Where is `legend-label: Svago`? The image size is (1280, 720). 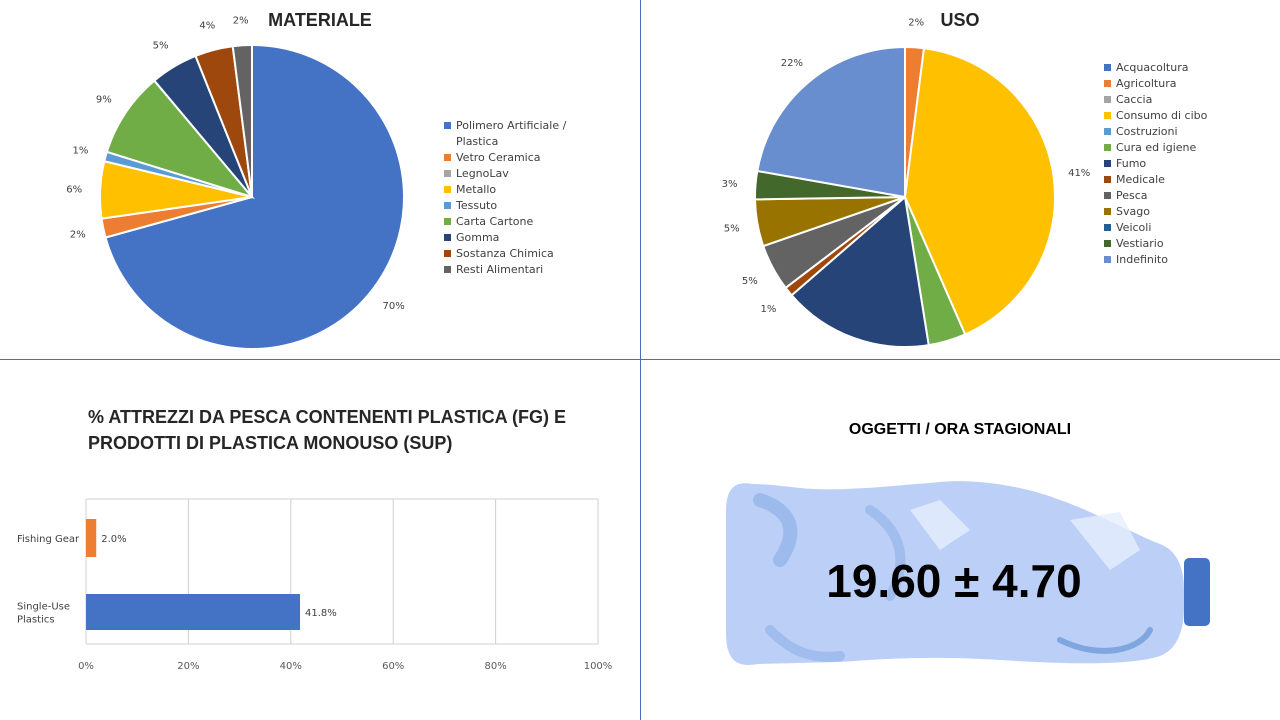 legend-label: Svago is located at coordinates (1133, 211).